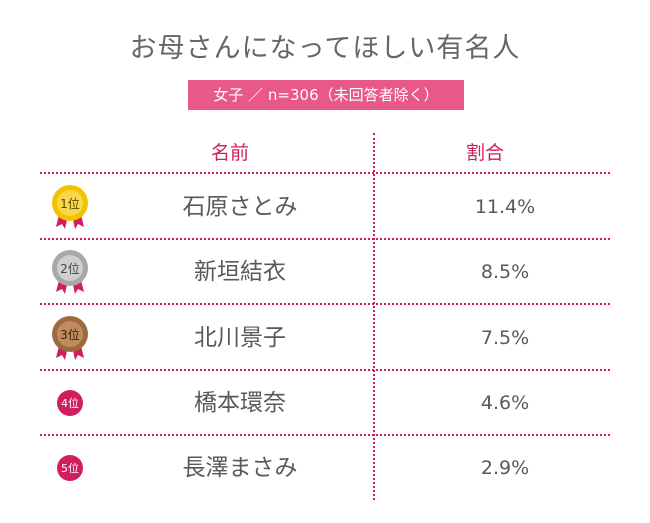 The height and width of the screenshot is (523, 650). I want to click on table-row: 5位 長澤まさみ 2.9%, so click(325, 468).